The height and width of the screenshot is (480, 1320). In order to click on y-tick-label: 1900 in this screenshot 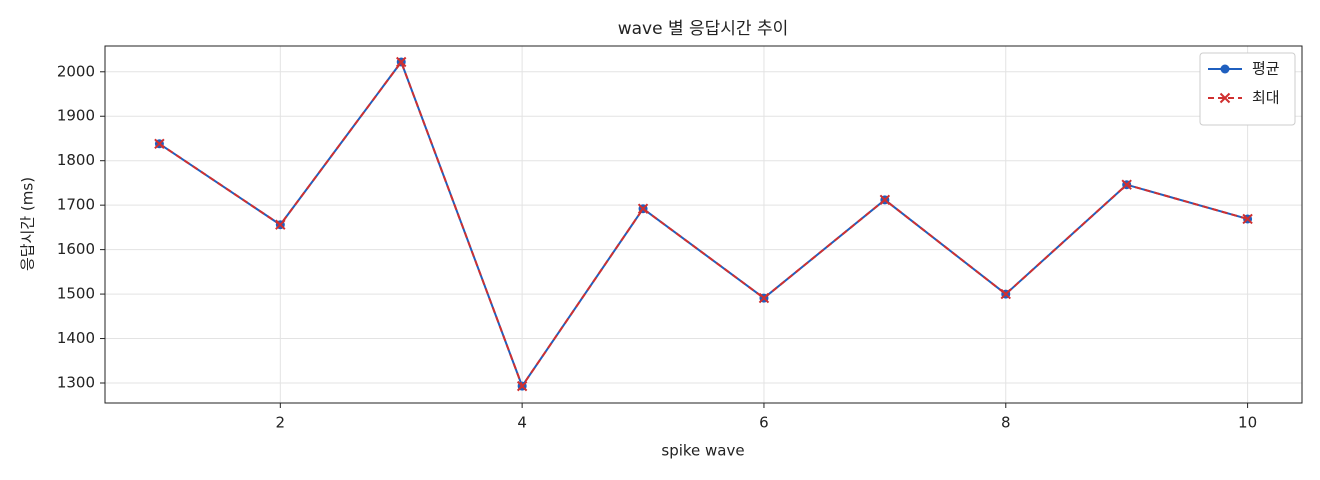, I will do `click(76, 116)`.